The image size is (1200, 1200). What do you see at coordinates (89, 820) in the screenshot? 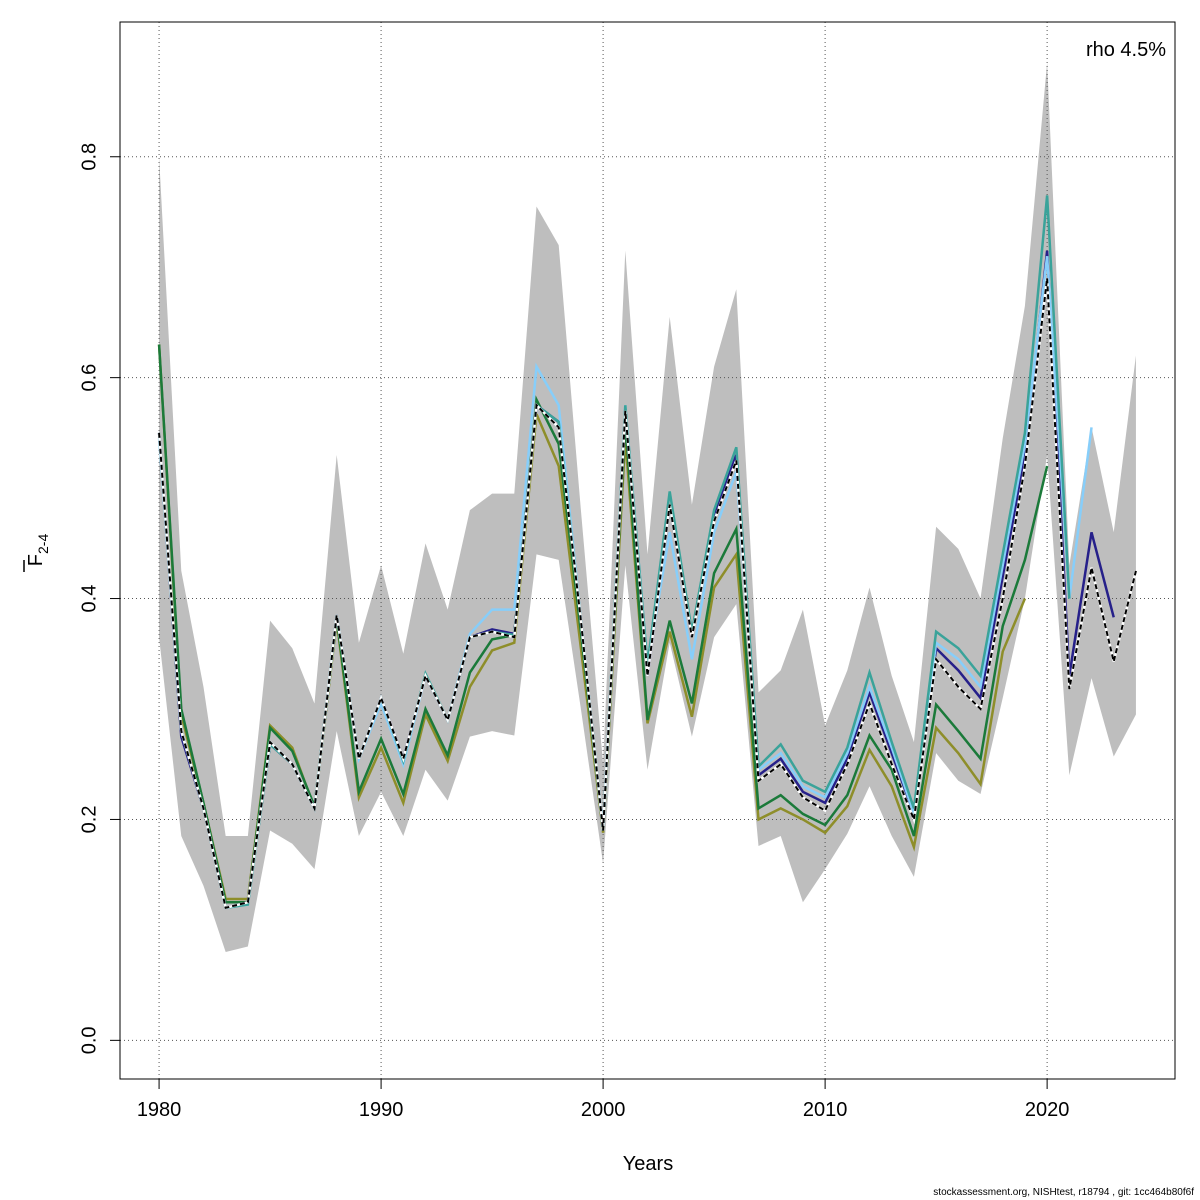
I see `y-tick-label: 0.2` at bounding box center [89, 820].